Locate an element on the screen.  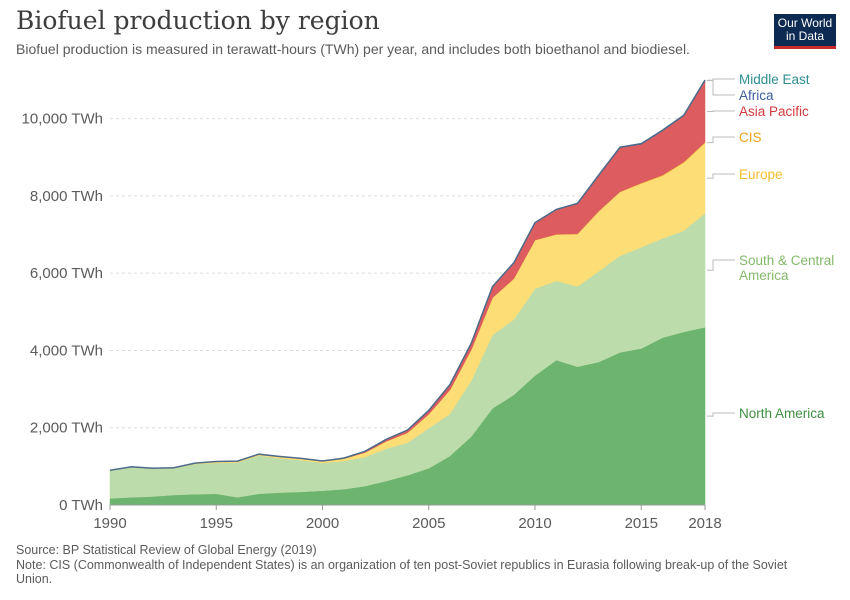
x-tick-label: 1990 is located at coordinates (109, 523).